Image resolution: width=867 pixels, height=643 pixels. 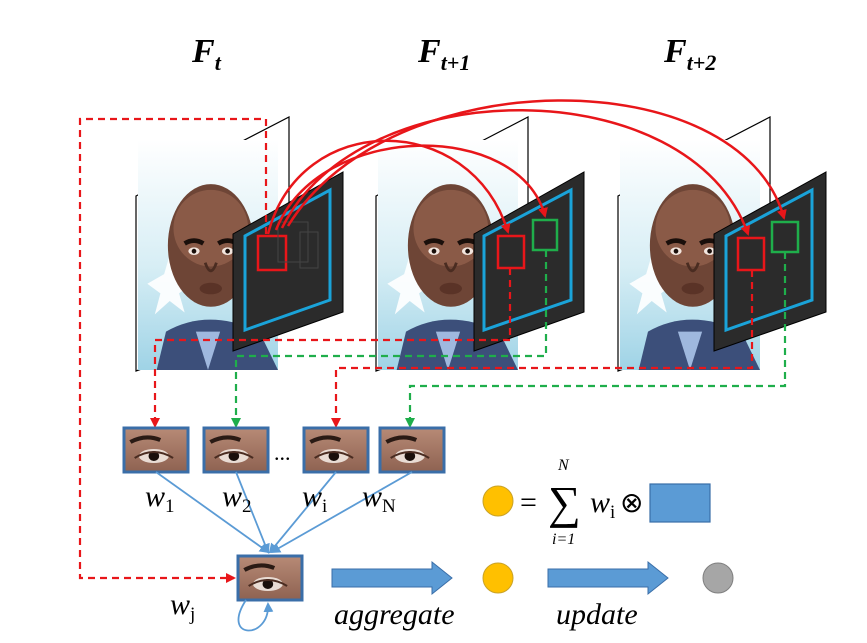 I want to click on frame-label-sub: t, so click(x=218, y=62).